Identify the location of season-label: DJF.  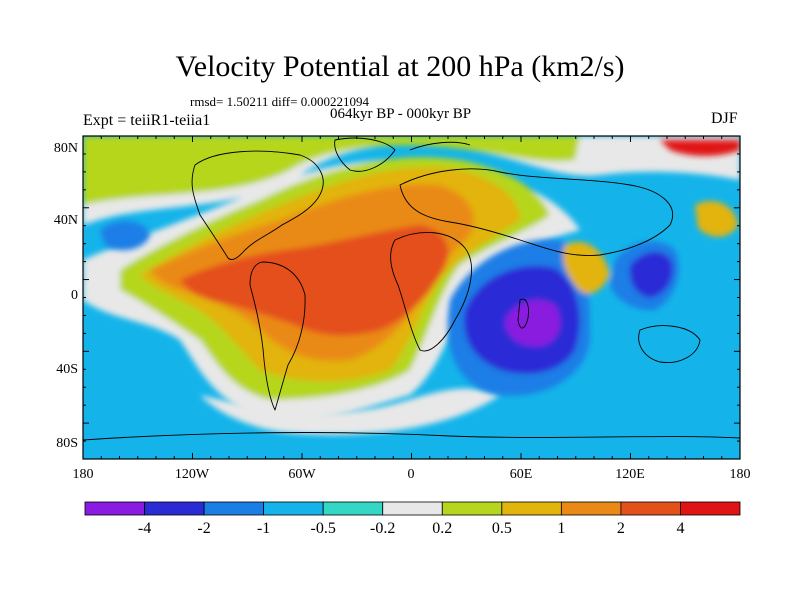
(724, 118).